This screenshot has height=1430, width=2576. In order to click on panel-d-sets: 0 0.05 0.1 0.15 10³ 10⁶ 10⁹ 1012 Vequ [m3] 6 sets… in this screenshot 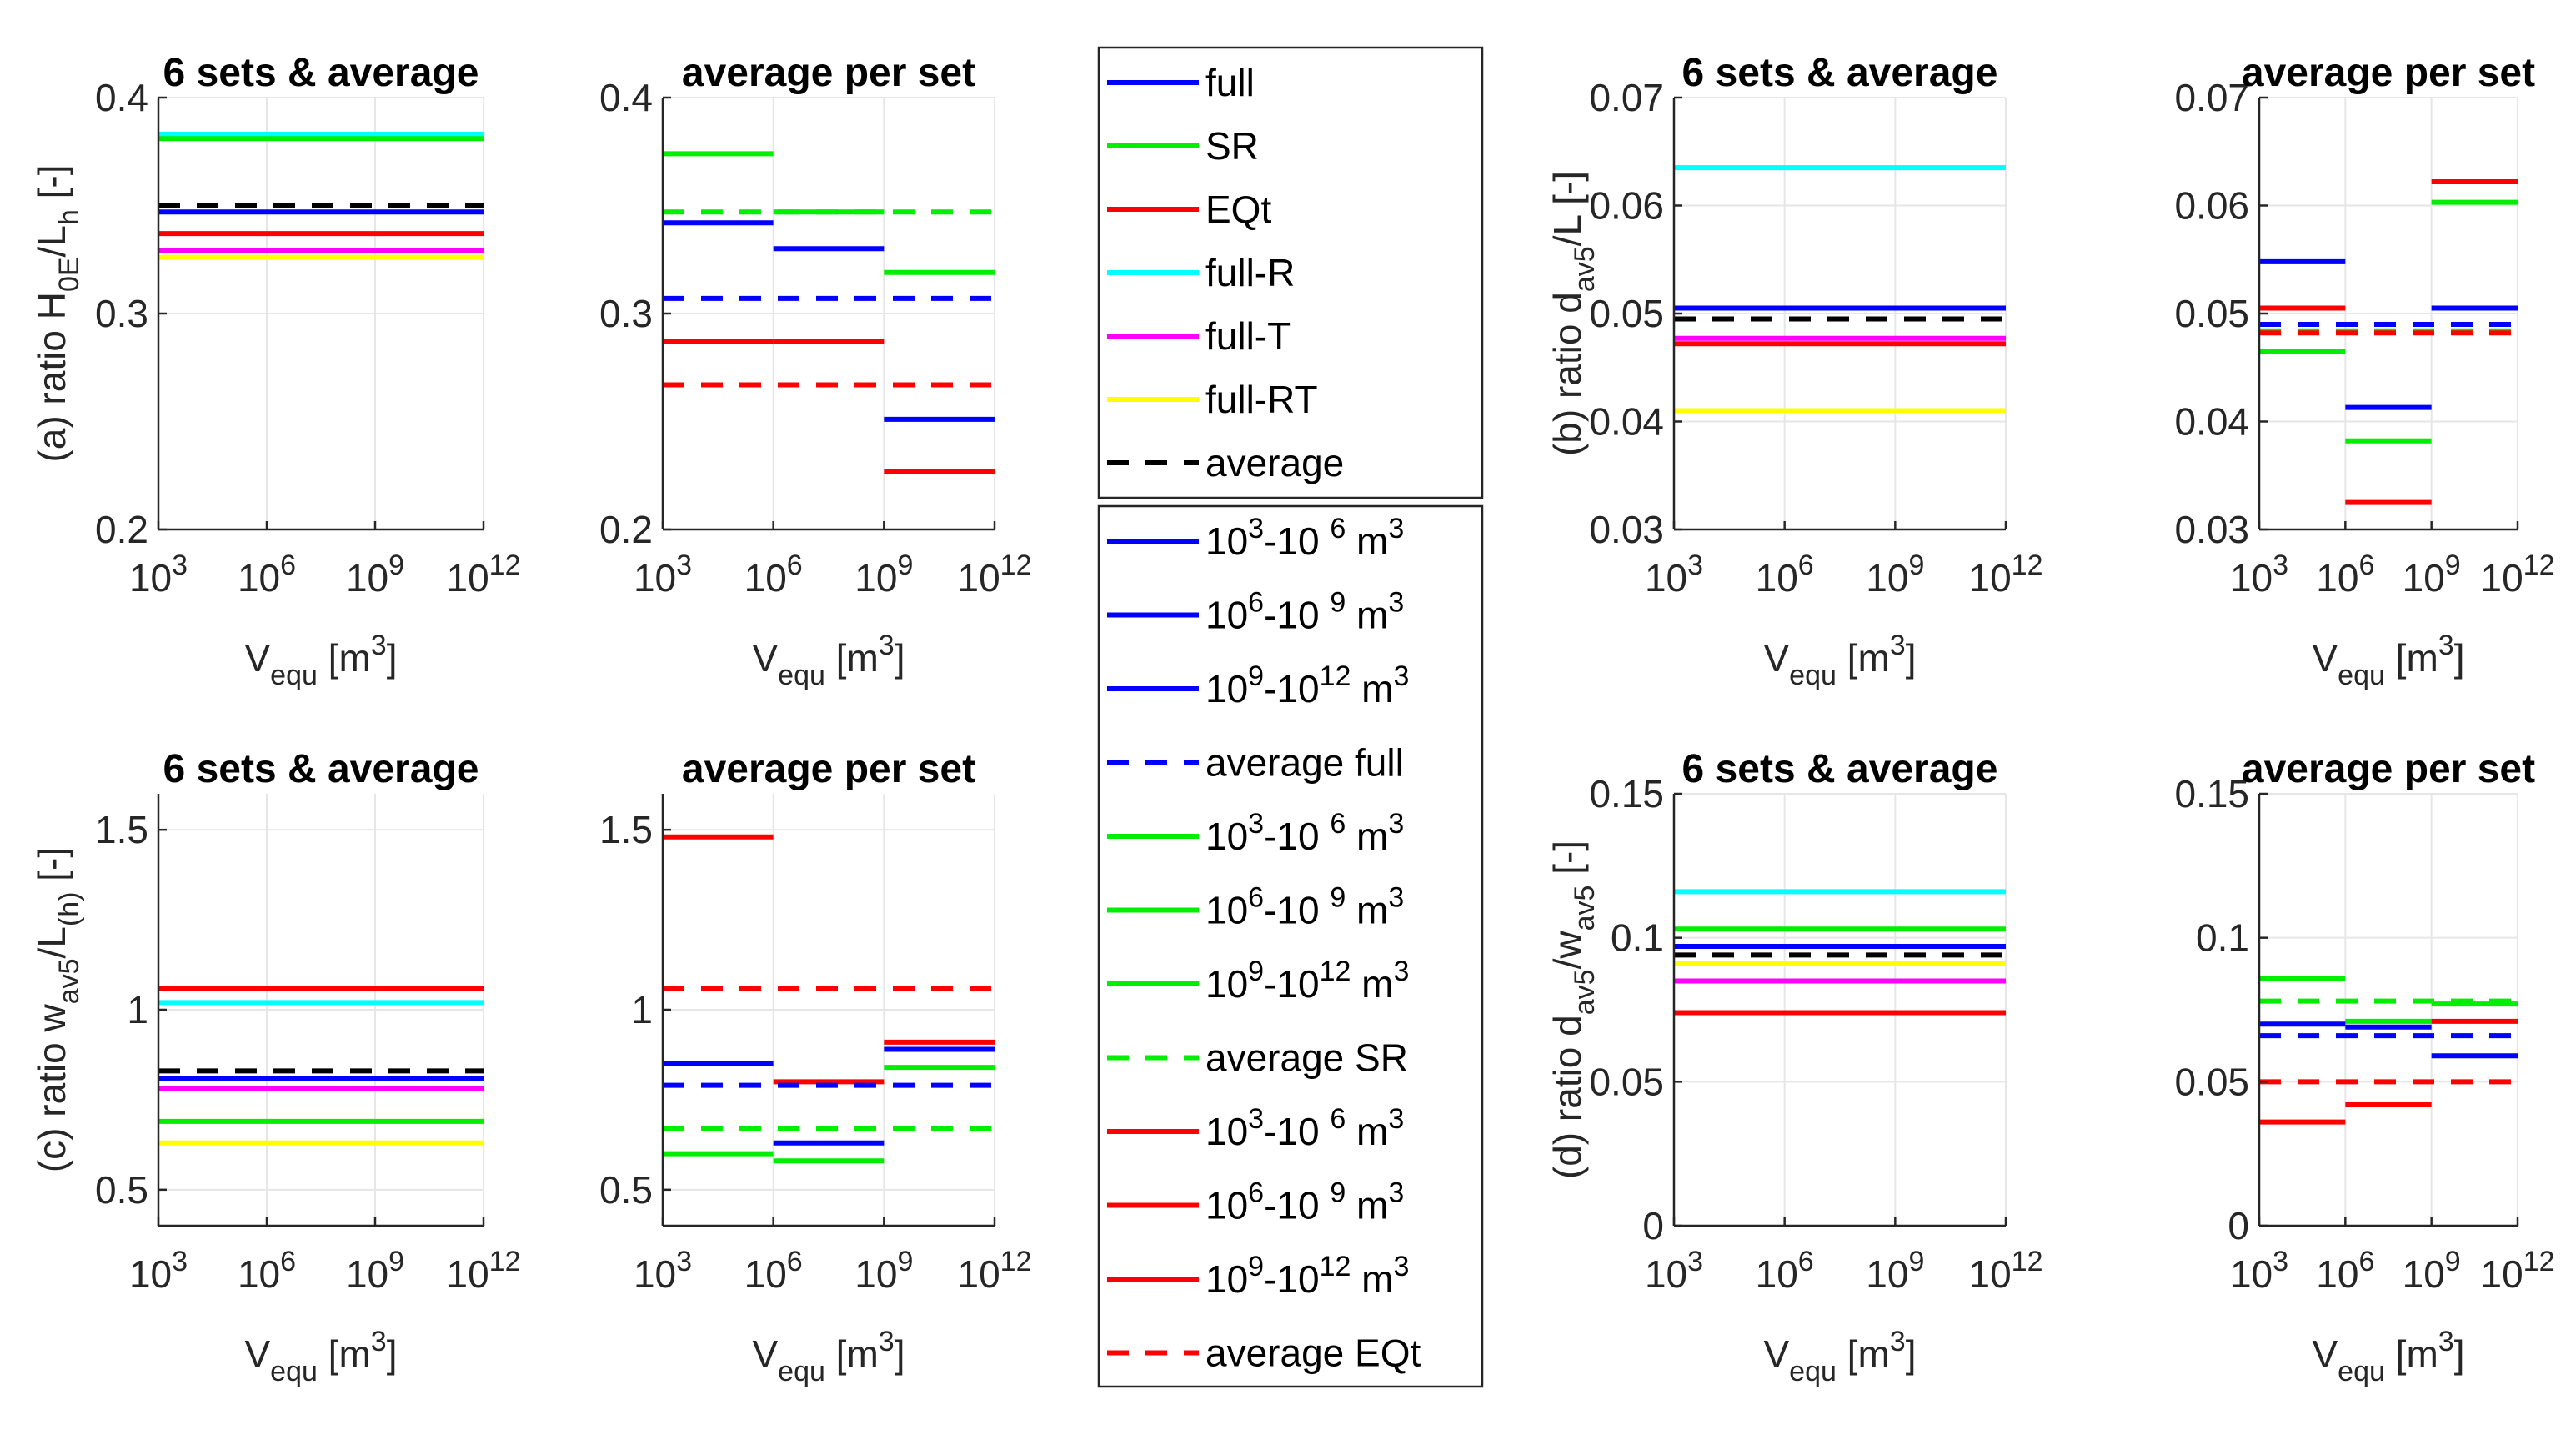, I will do `click(1794, 1067)`.